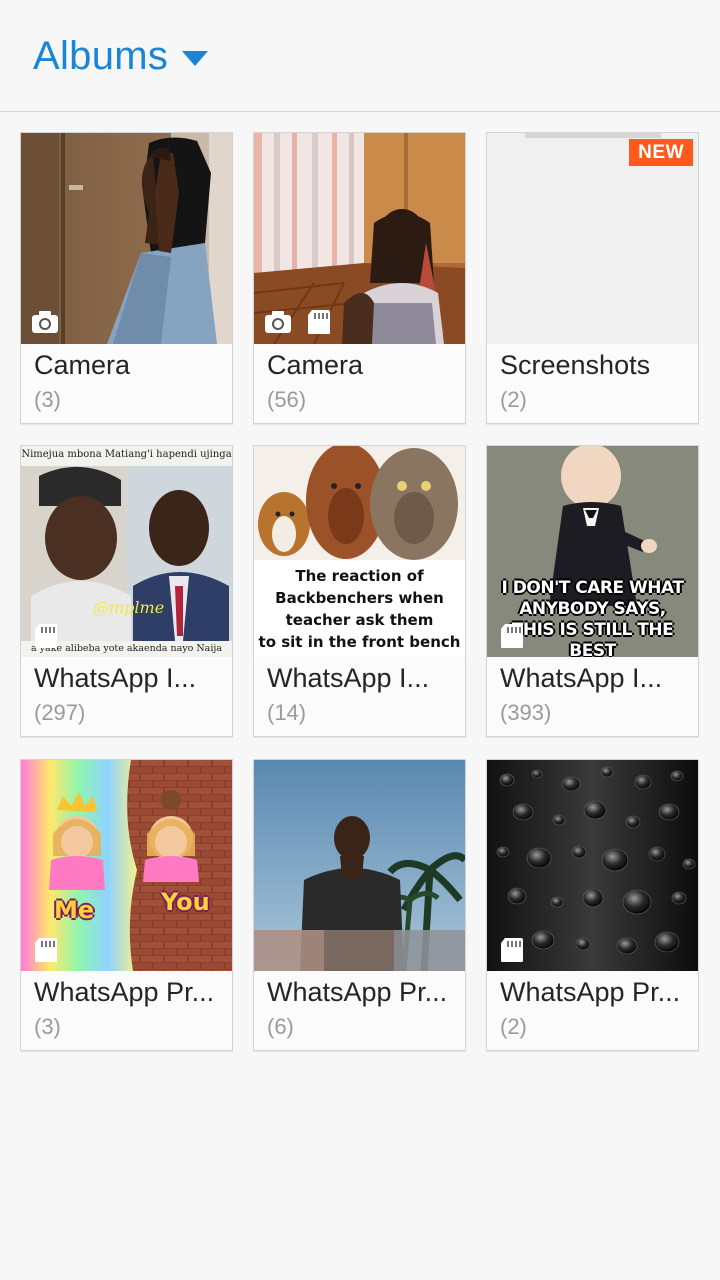  What do you see at coordinates (126, 865) in the screenshot?
I see `album-thumbnail: Me You` at bounding box center [126, 865].